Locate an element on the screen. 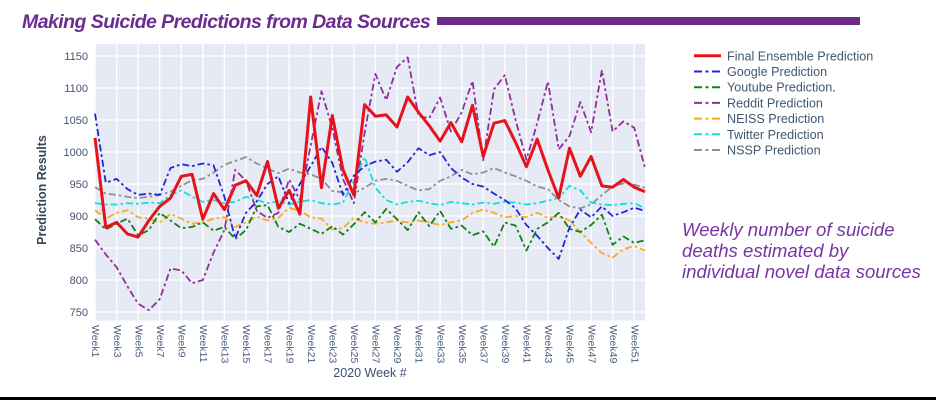 This screenshot has width=936, height=400. svg-text: 1000 is located at coordinates (76, 153).